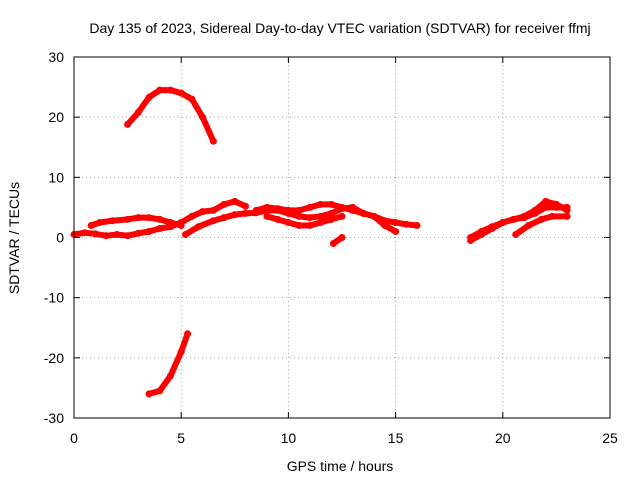 The height and width of the screenshot is (480, 640). I want to click on x-tick-label: 20, so click(503, 438).